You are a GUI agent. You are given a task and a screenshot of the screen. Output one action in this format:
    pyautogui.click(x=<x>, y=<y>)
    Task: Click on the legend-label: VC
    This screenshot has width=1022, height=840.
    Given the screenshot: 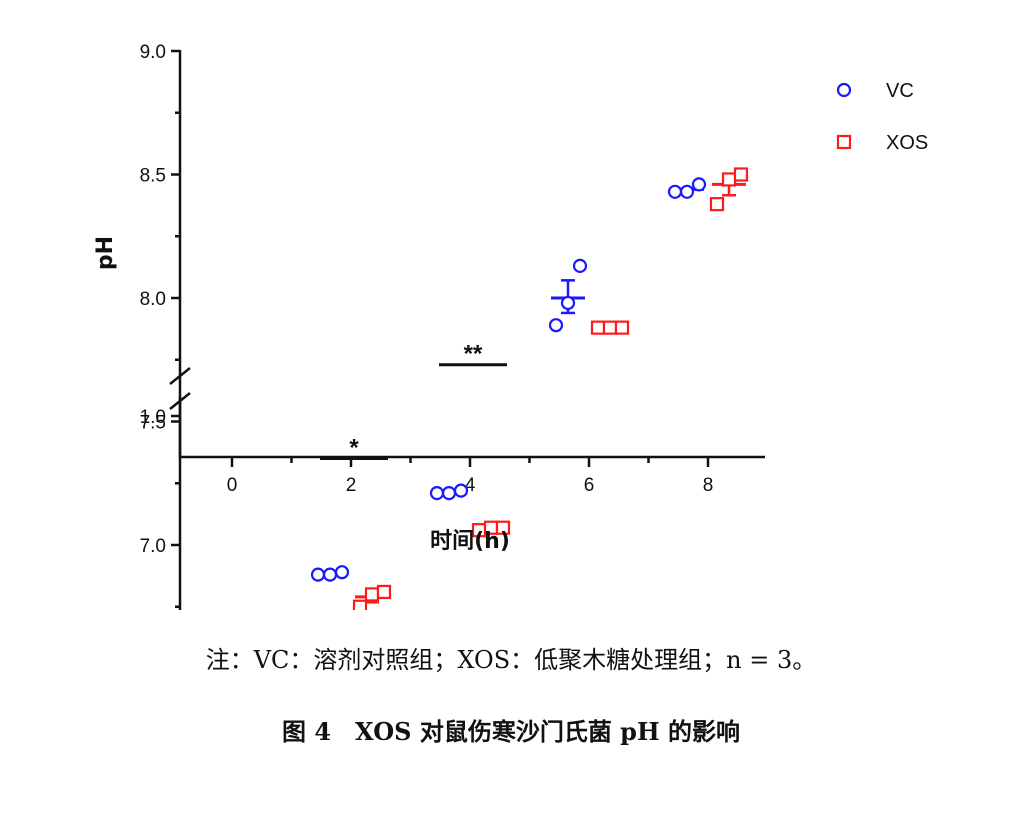 What is the action you would take?
    pyautogui.click(x=900, y=91)
    